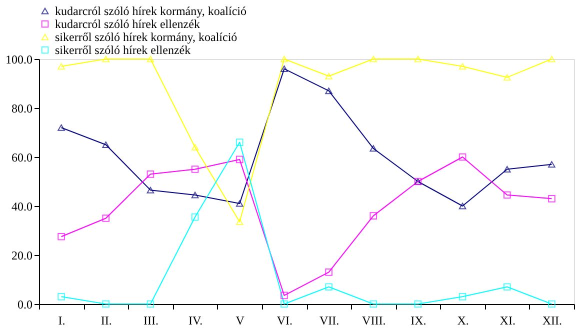  What do you see at coordinates (150, 321) in the screenshot?
I see `x-tick-label: III.` at bounding box center [150, 321].